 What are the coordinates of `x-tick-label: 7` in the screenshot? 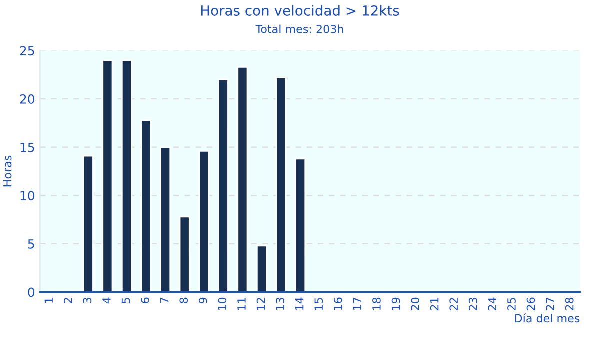 It's located at (164, 301).